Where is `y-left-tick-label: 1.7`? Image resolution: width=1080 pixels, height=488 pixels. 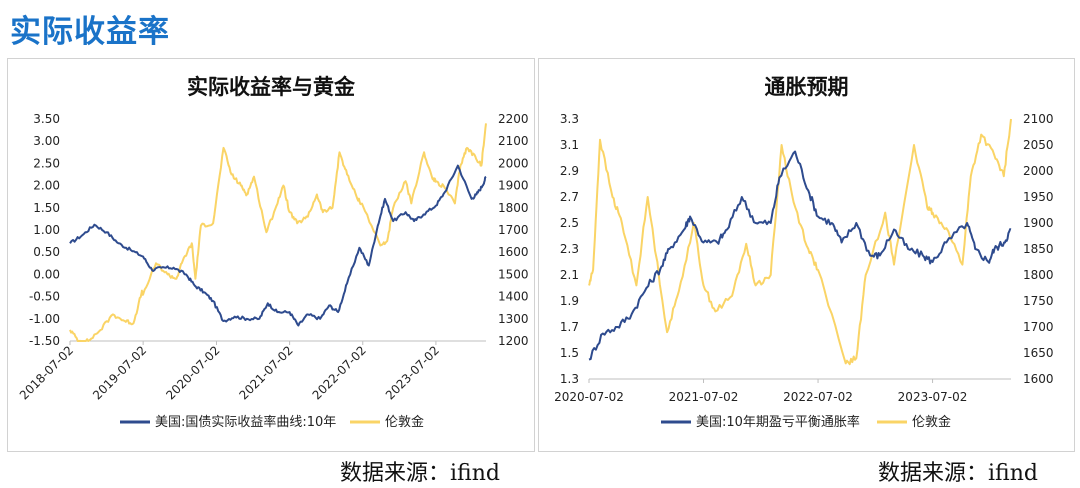 y-left-tick-label: 1.7 is located at coordinates (569, 327).